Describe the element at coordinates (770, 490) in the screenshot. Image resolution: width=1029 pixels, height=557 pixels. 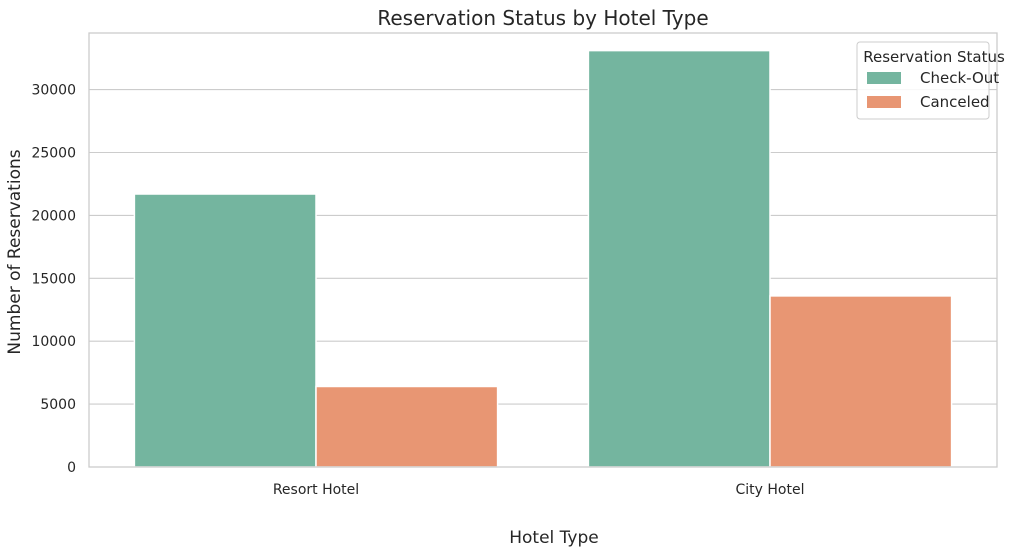
I see `x-tick-label: City Hotel` at that location.